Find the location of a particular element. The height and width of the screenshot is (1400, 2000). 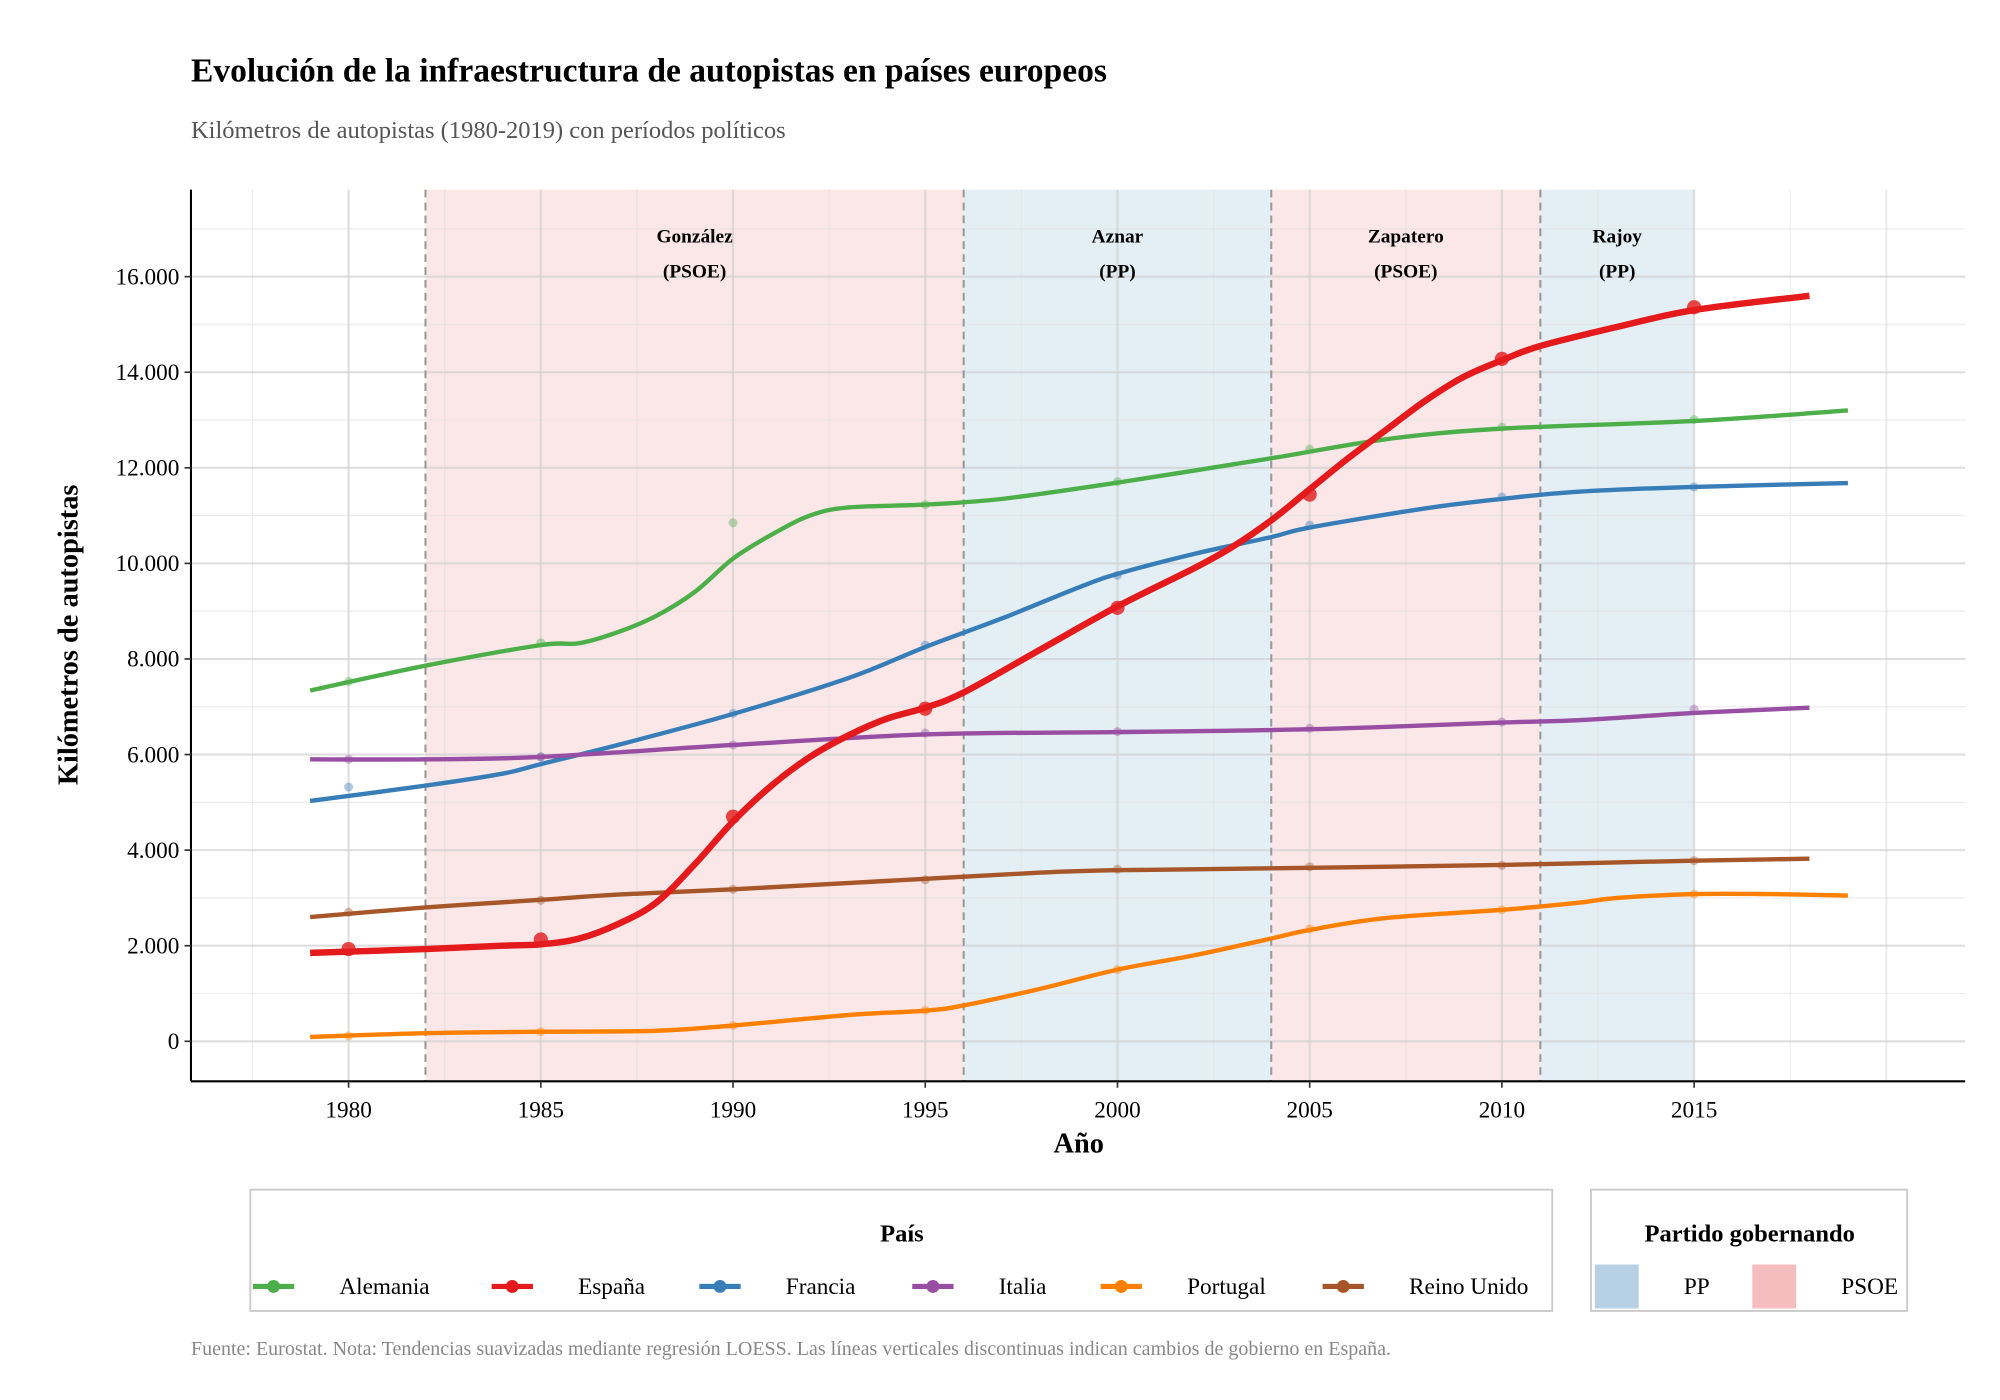

trend-line-reino-unido is located at coordinates (1059, 888).